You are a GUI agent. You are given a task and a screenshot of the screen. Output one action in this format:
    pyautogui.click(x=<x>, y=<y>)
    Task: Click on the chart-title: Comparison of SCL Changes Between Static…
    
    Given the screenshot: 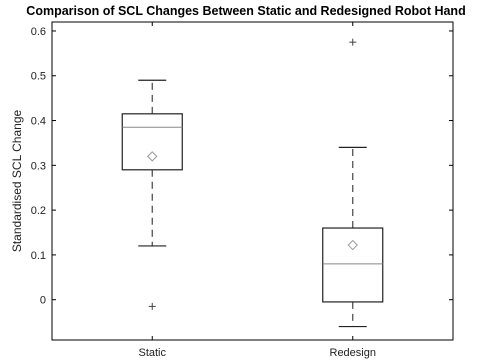 What is the action you would take?
    pyautogui.click(x=245, y=11)
    